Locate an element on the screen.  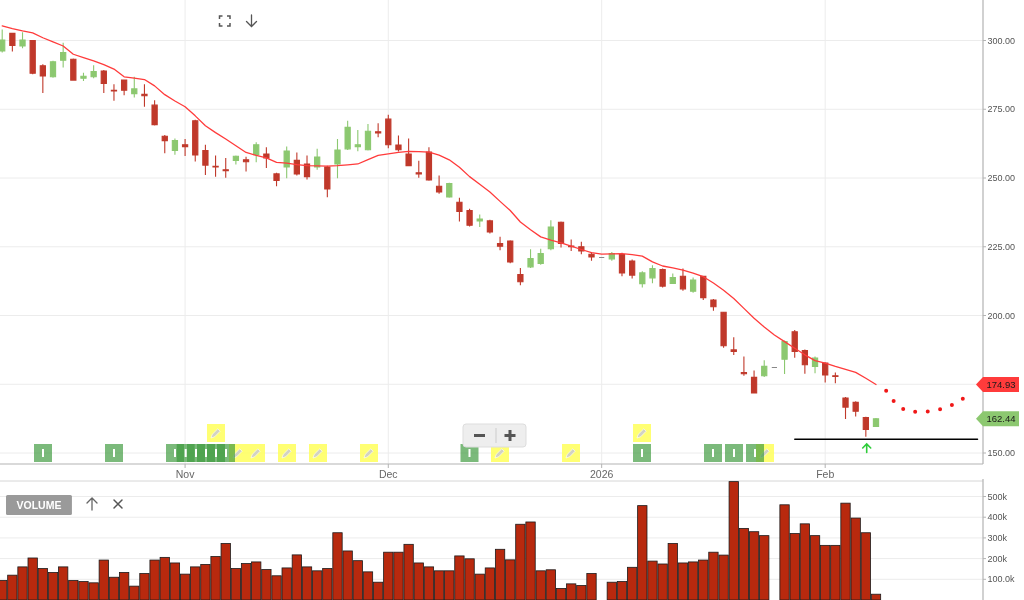
text: 174.93 is located at coordinates (1001, 384).